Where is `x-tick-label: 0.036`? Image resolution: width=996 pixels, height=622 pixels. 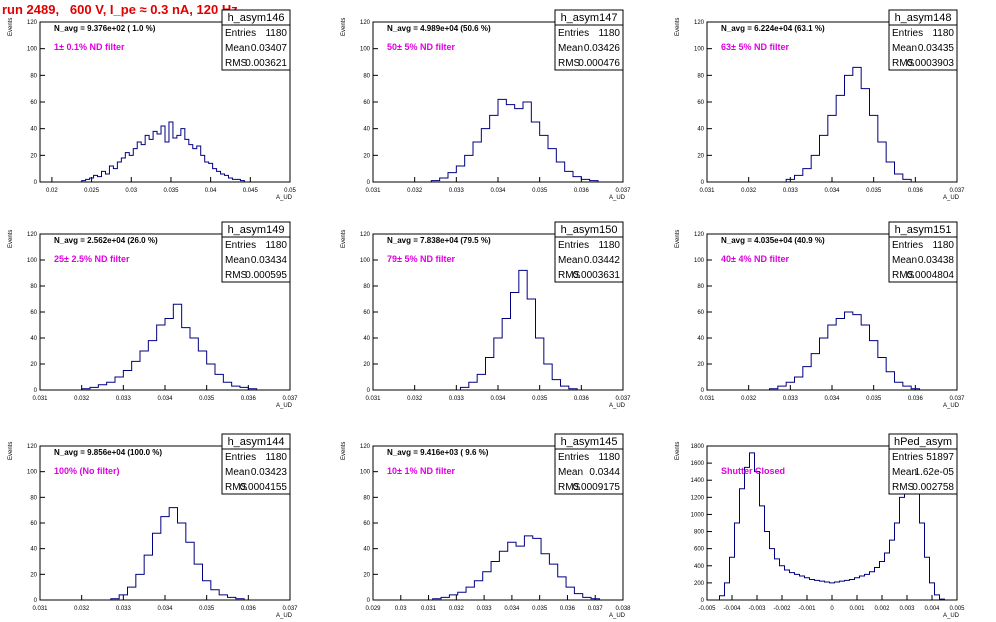
x-tick-label: 0.036 is located at coordinates (568, 609).